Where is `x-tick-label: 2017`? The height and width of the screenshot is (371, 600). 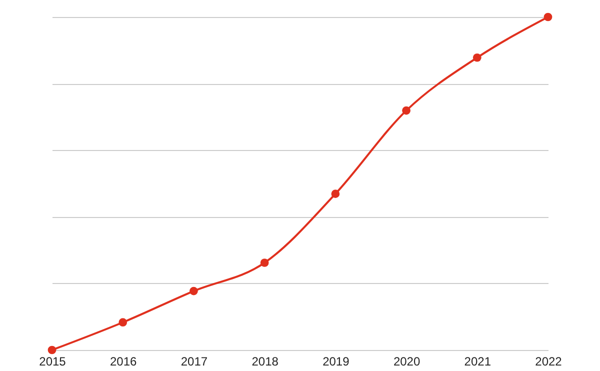
x-tick-label: 2017 is located at coordinates (194, 361).